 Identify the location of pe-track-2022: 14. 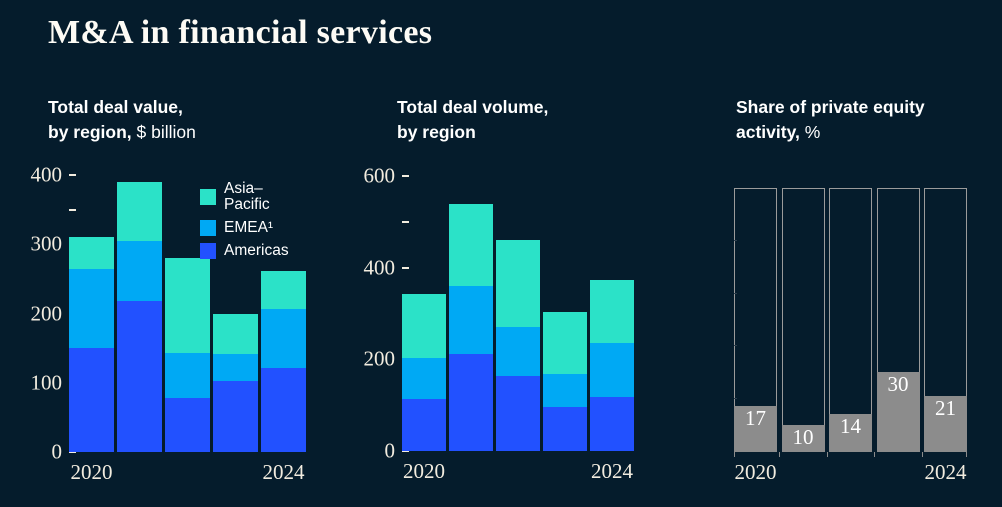
(850, 320).